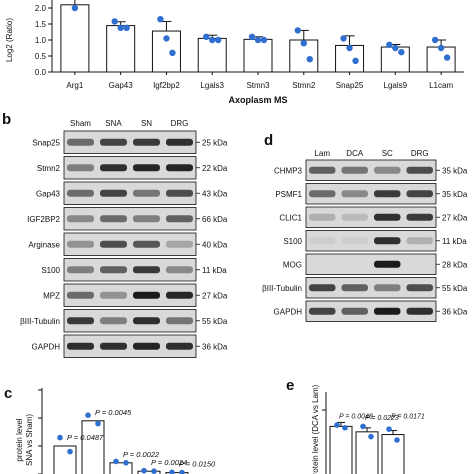 Image resolution: width=474 pixels, height=474 pixels. Describe the element at coordinates (375, 241) in the screenshot. I see `blot-row: S100 11 kDa` at that location.